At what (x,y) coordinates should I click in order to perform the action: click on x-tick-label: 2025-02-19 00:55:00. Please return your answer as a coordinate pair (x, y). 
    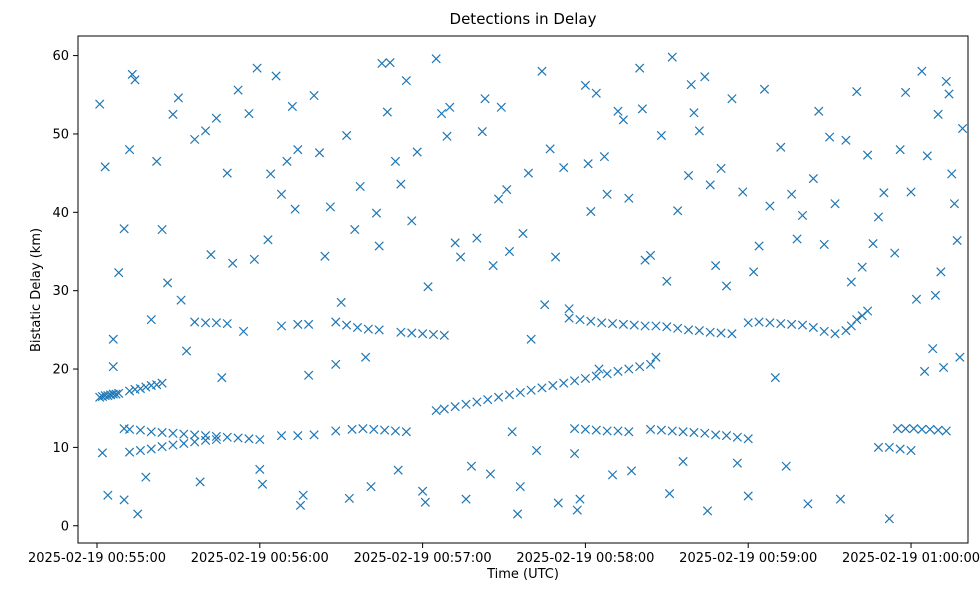
    Looking at the image, I should click on (97, 558).